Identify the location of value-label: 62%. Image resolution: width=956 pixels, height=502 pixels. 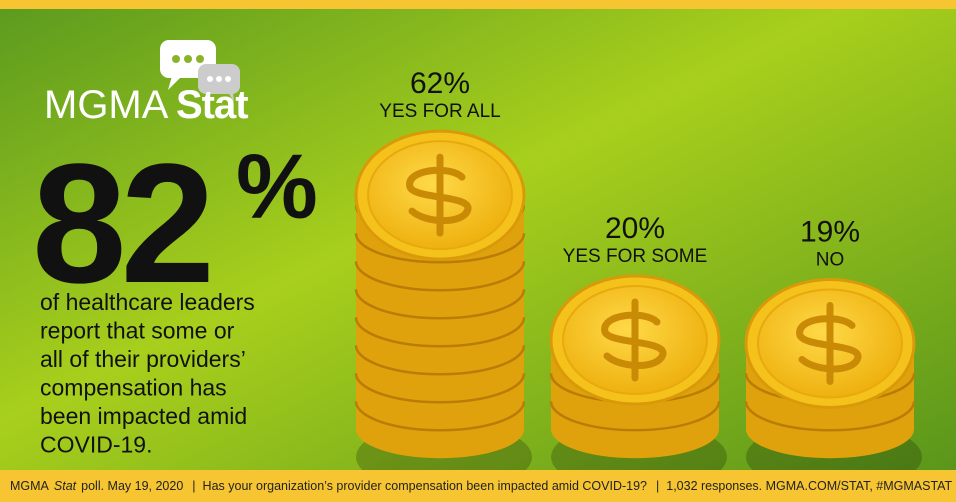
(440, 83).